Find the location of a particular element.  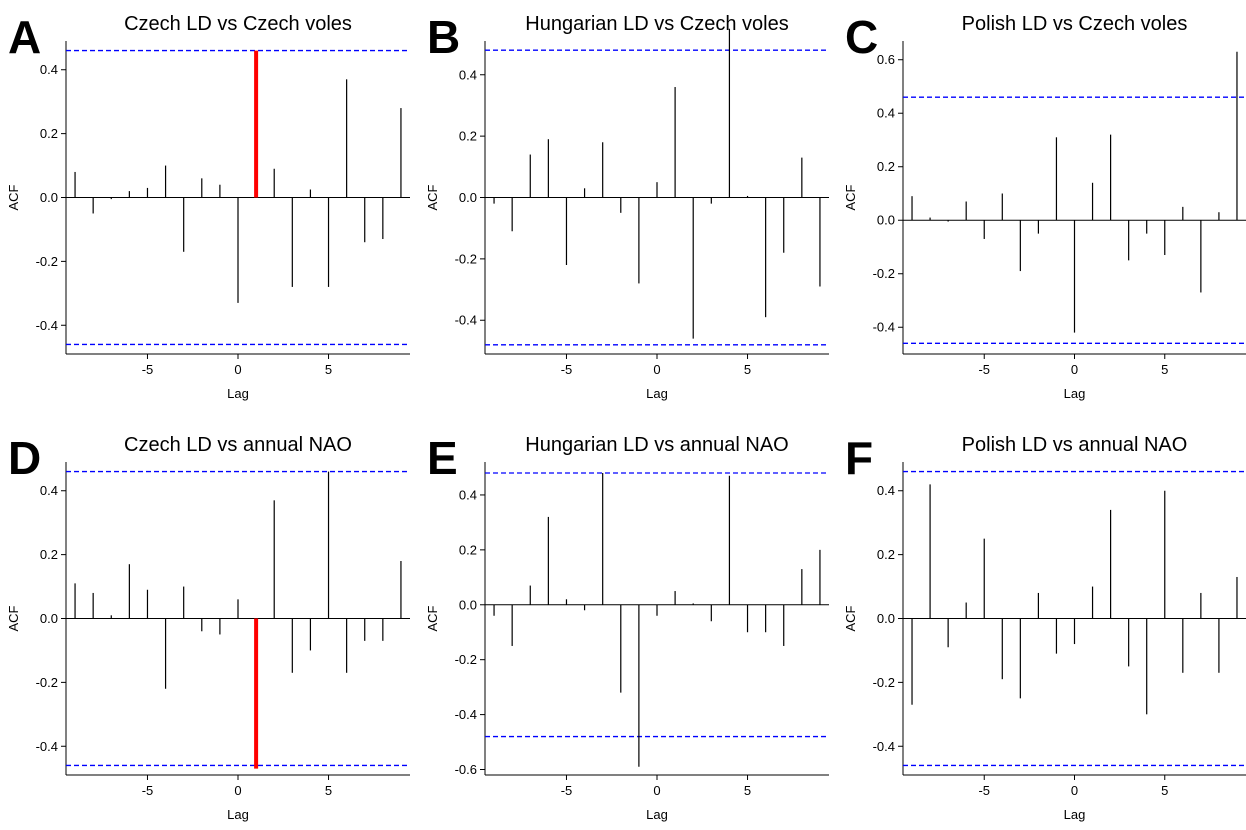

y-tick-label-a: 0.4 is located at coordinates (49, 69).